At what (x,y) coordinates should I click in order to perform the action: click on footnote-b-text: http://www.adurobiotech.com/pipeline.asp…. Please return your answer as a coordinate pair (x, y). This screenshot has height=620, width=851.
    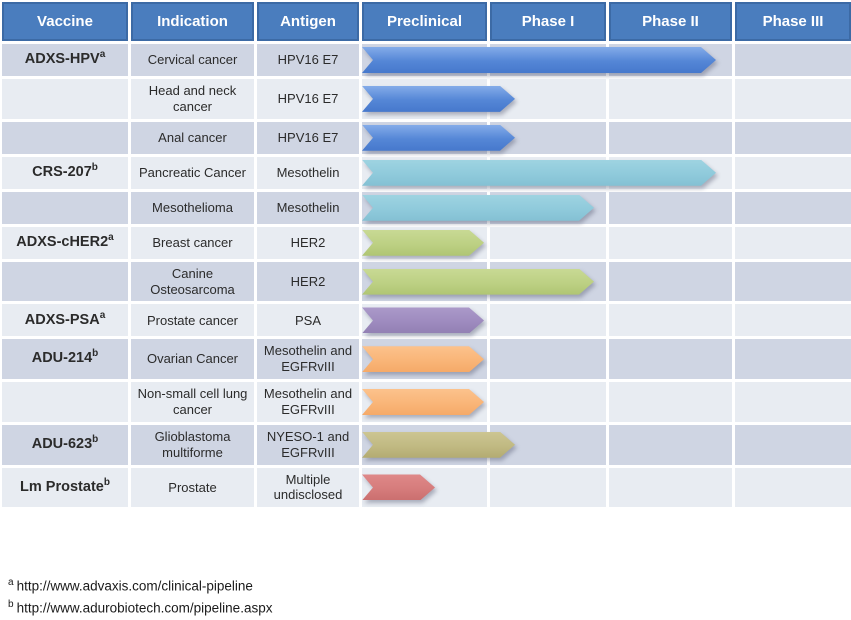
    Looking at the image, I should click on (144, 608).